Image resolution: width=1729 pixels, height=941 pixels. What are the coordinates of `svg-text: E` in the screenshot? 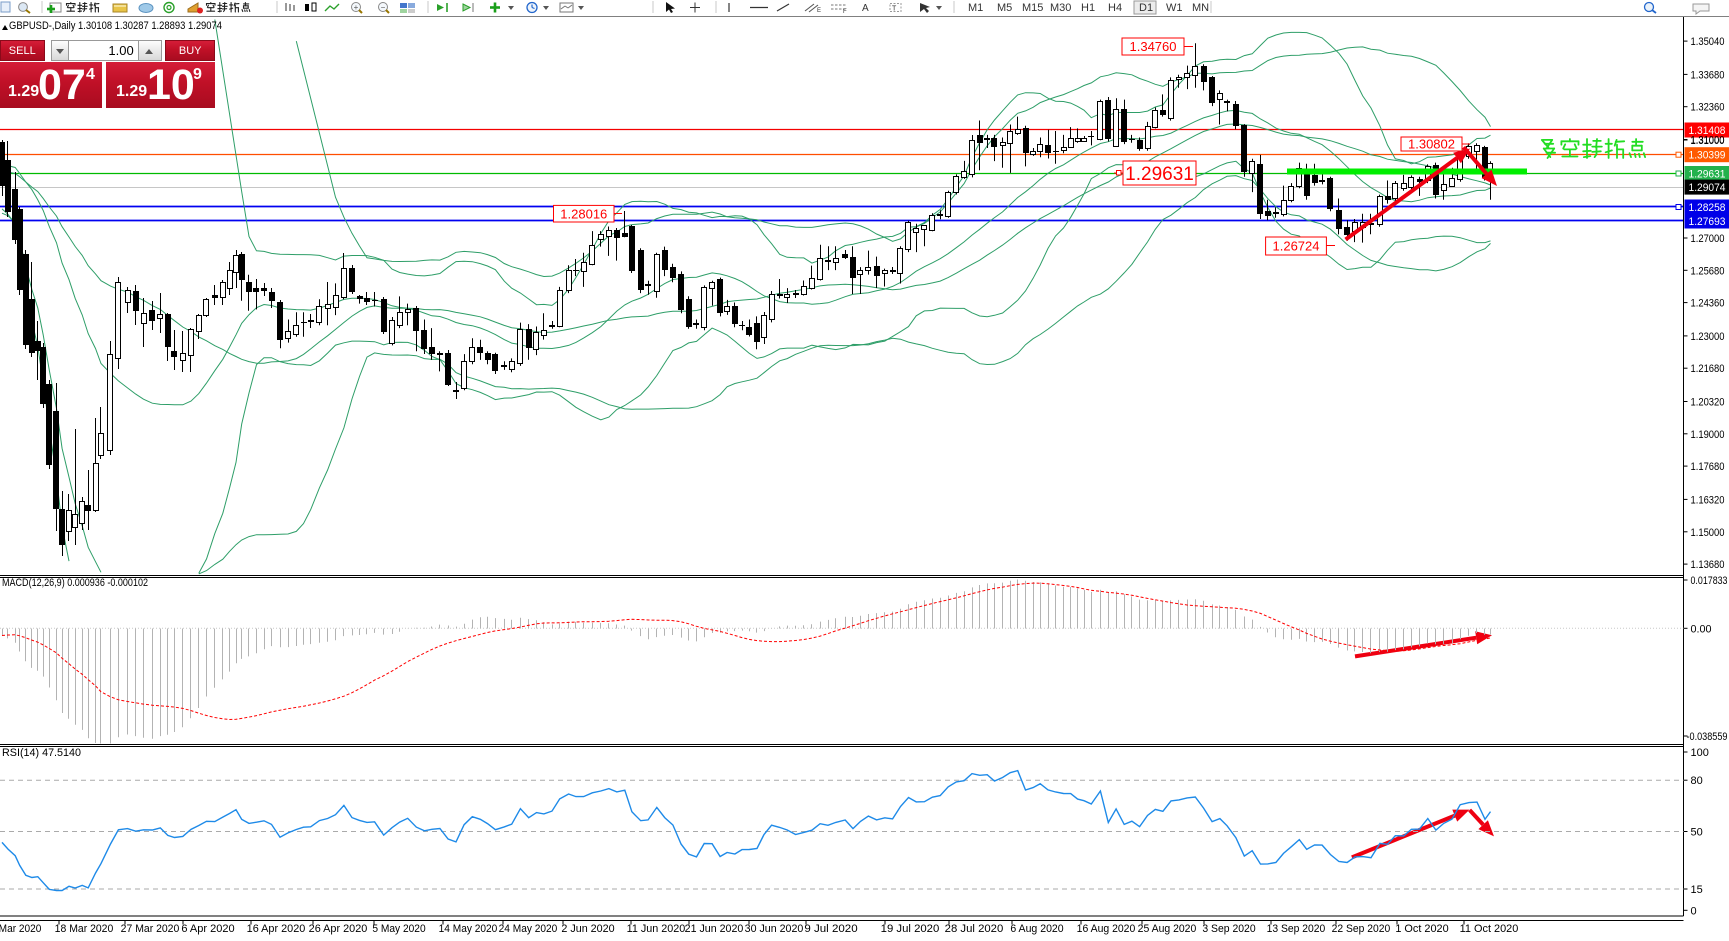 It's located at (819, 11).